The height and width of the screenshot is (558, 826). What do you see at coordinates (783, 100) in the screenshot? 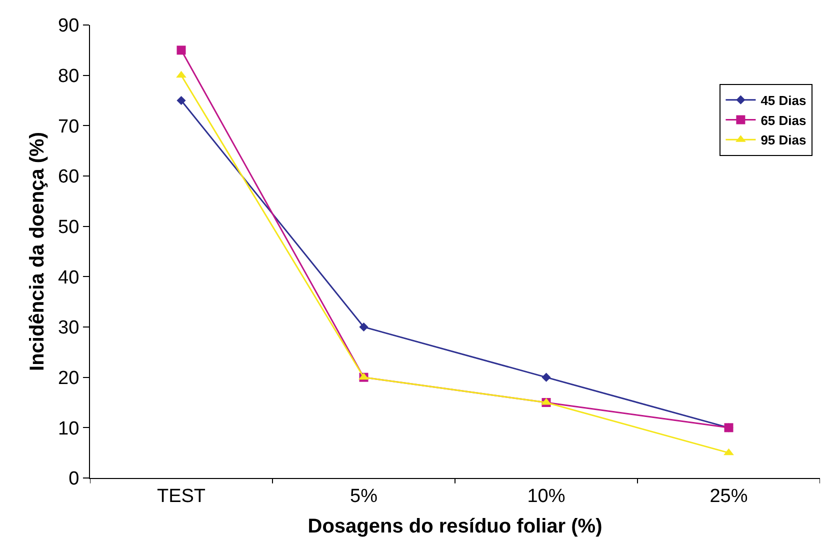
I see `legend-label: 45 Dias` at bounding box center [783, 100].